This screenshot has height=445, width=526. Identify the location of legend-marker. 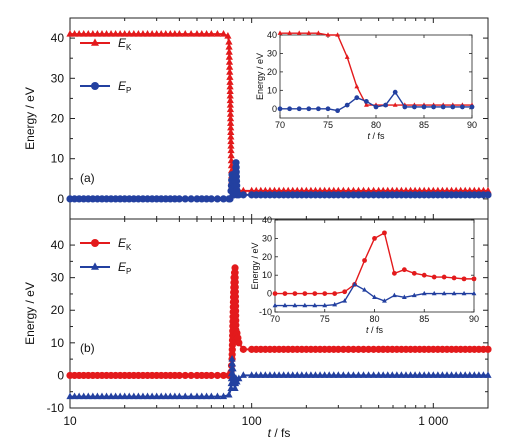
(95, 42).